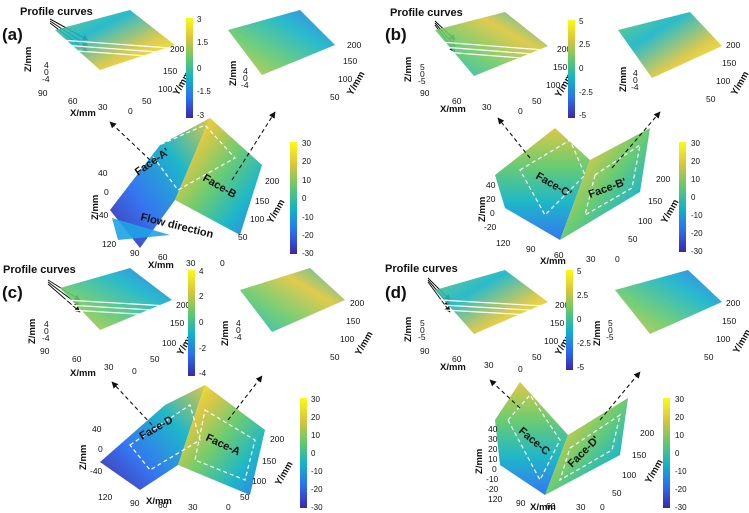 The image size is (749, 513). What do you see at coordinates (12, 34) in the screenshot?
I see `panel-label-a: (a)` at bounding box center [12, 34].